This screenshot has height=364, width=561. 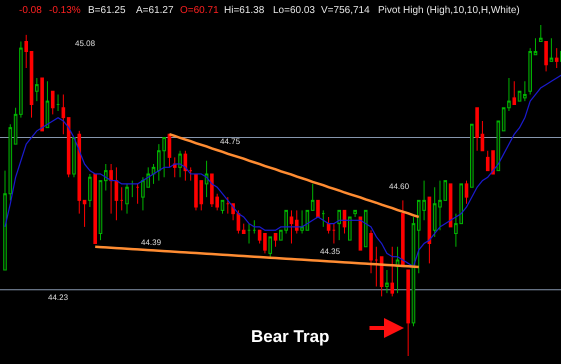 What do you see at coordinates (155, 10) in the screenshot?
I see `text: A=61.27` at bounding box center [155, 10].